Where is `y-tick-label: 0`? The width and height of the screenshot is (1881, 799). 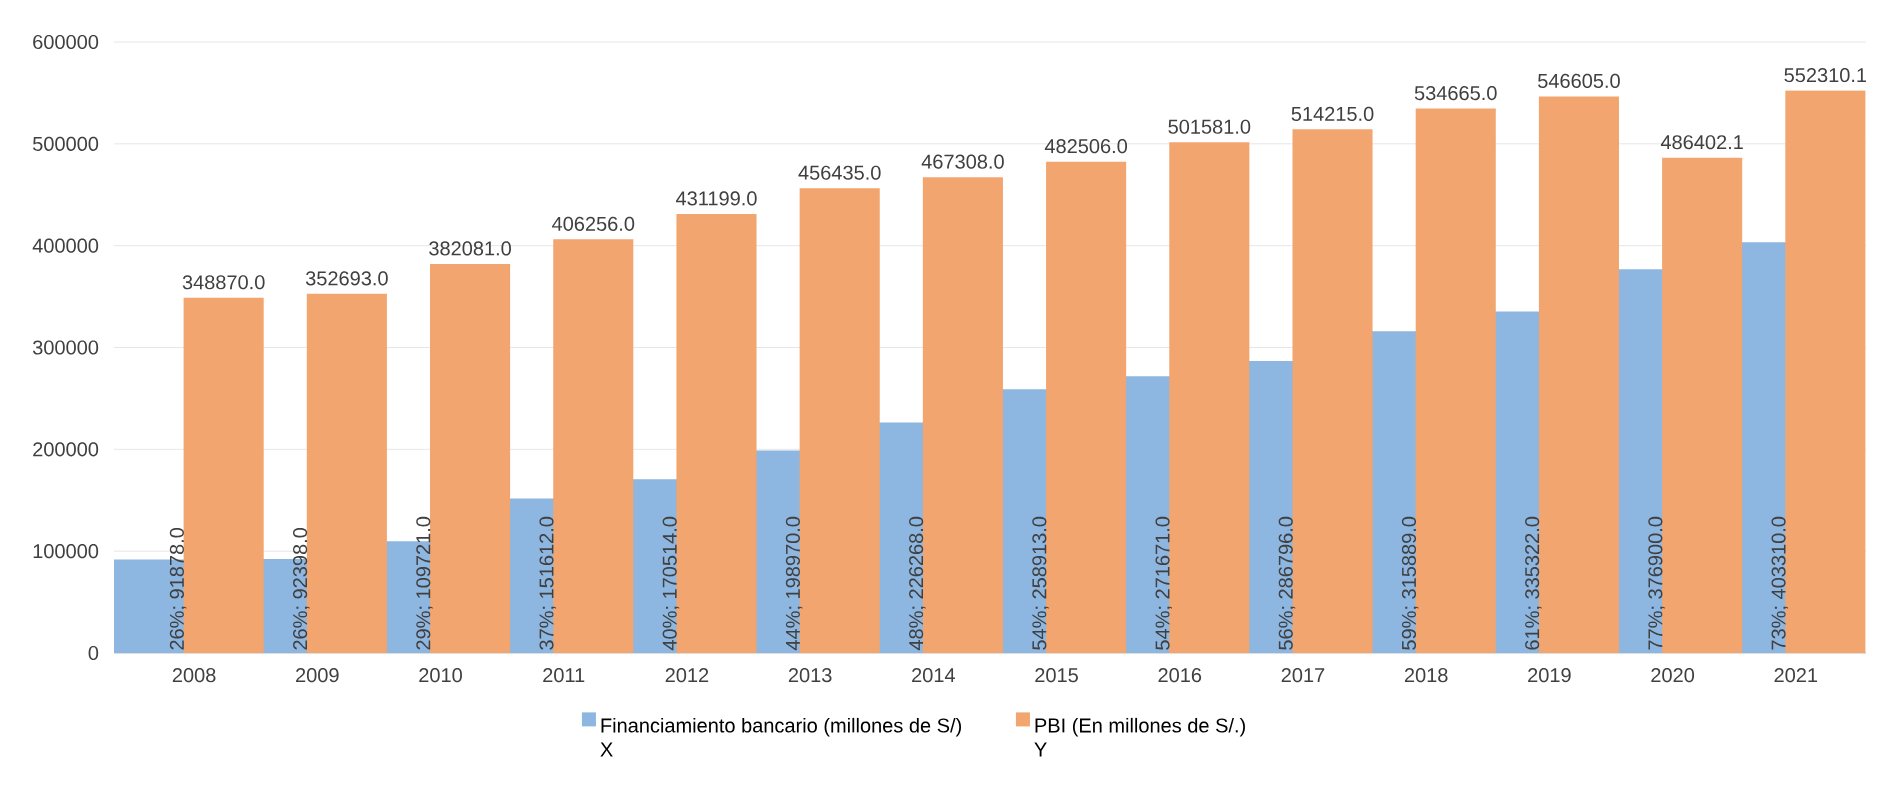 y-tick-label: 0 is located at coordinates (93, 653).